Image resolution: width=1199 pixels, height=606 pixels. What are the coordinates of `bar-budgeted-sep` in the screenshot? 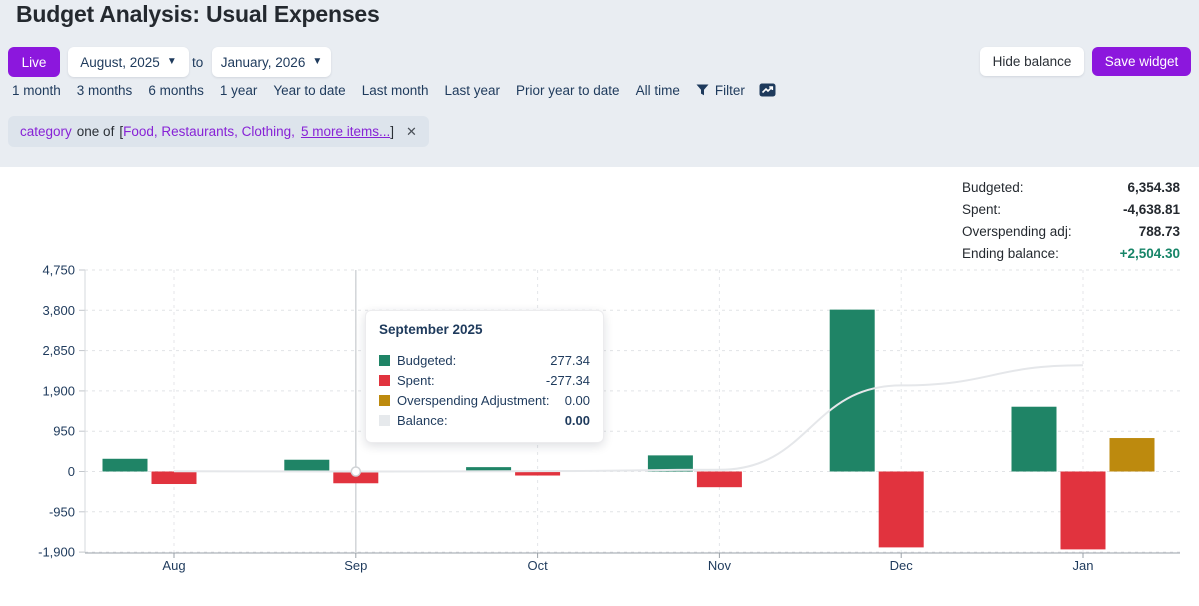 It's located at (307, 465).